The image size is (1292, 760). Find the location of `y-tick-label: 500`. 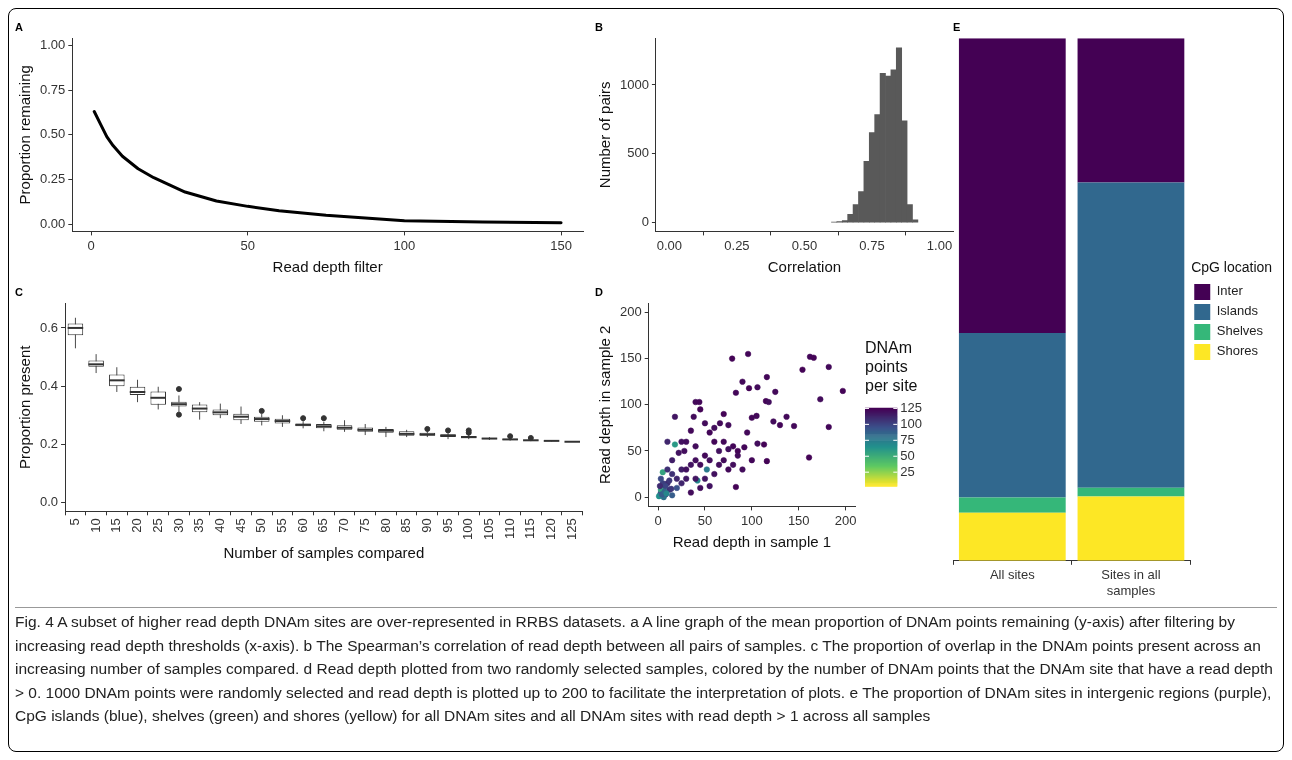

y-tick-label: 500 is located at coordinates (638, 153).